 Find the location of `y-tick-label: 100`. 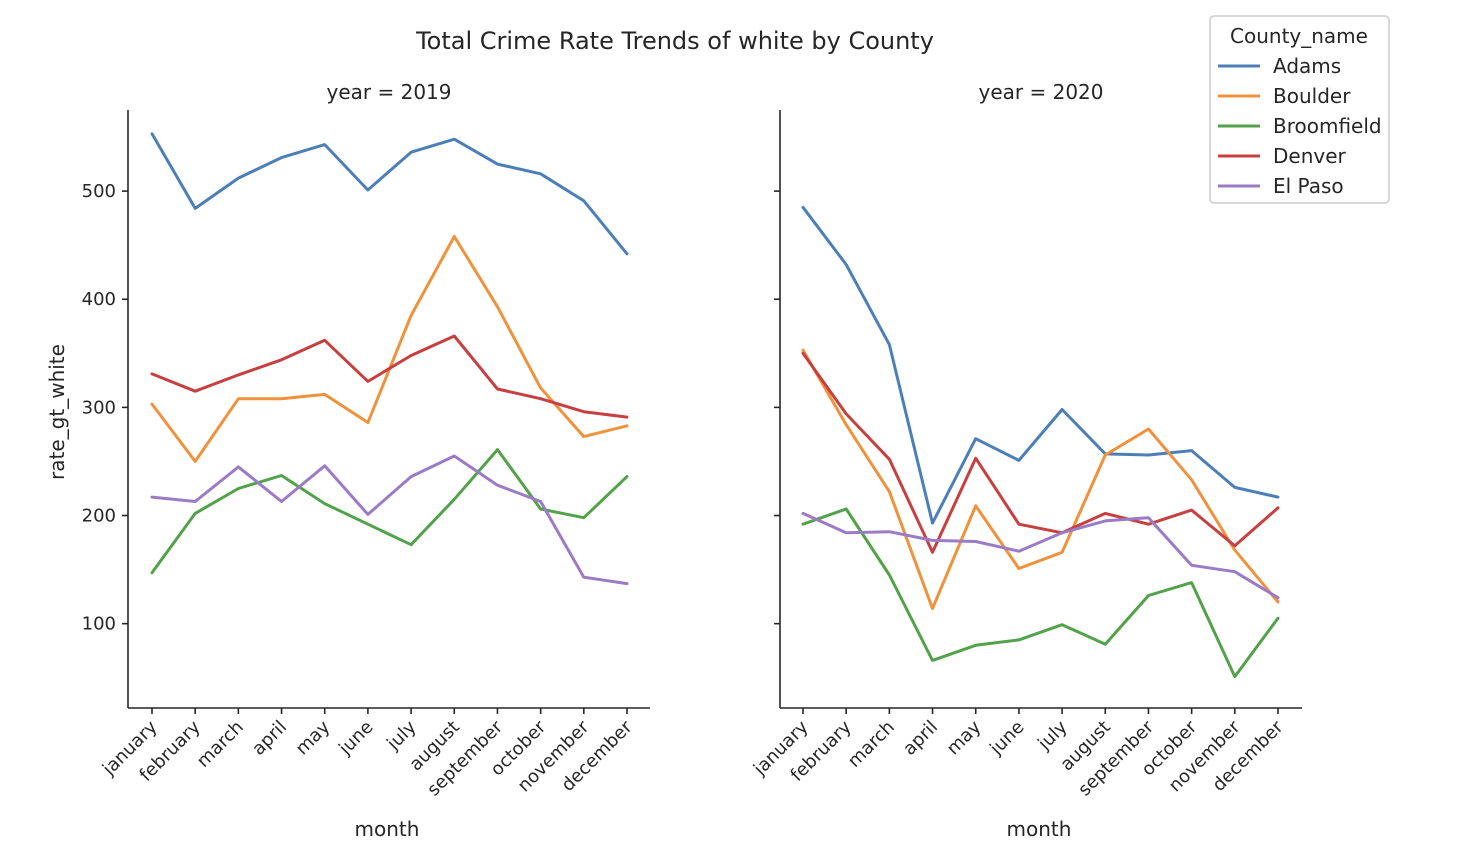

y-tick-label: 100 is located at coordinates (99, 624).